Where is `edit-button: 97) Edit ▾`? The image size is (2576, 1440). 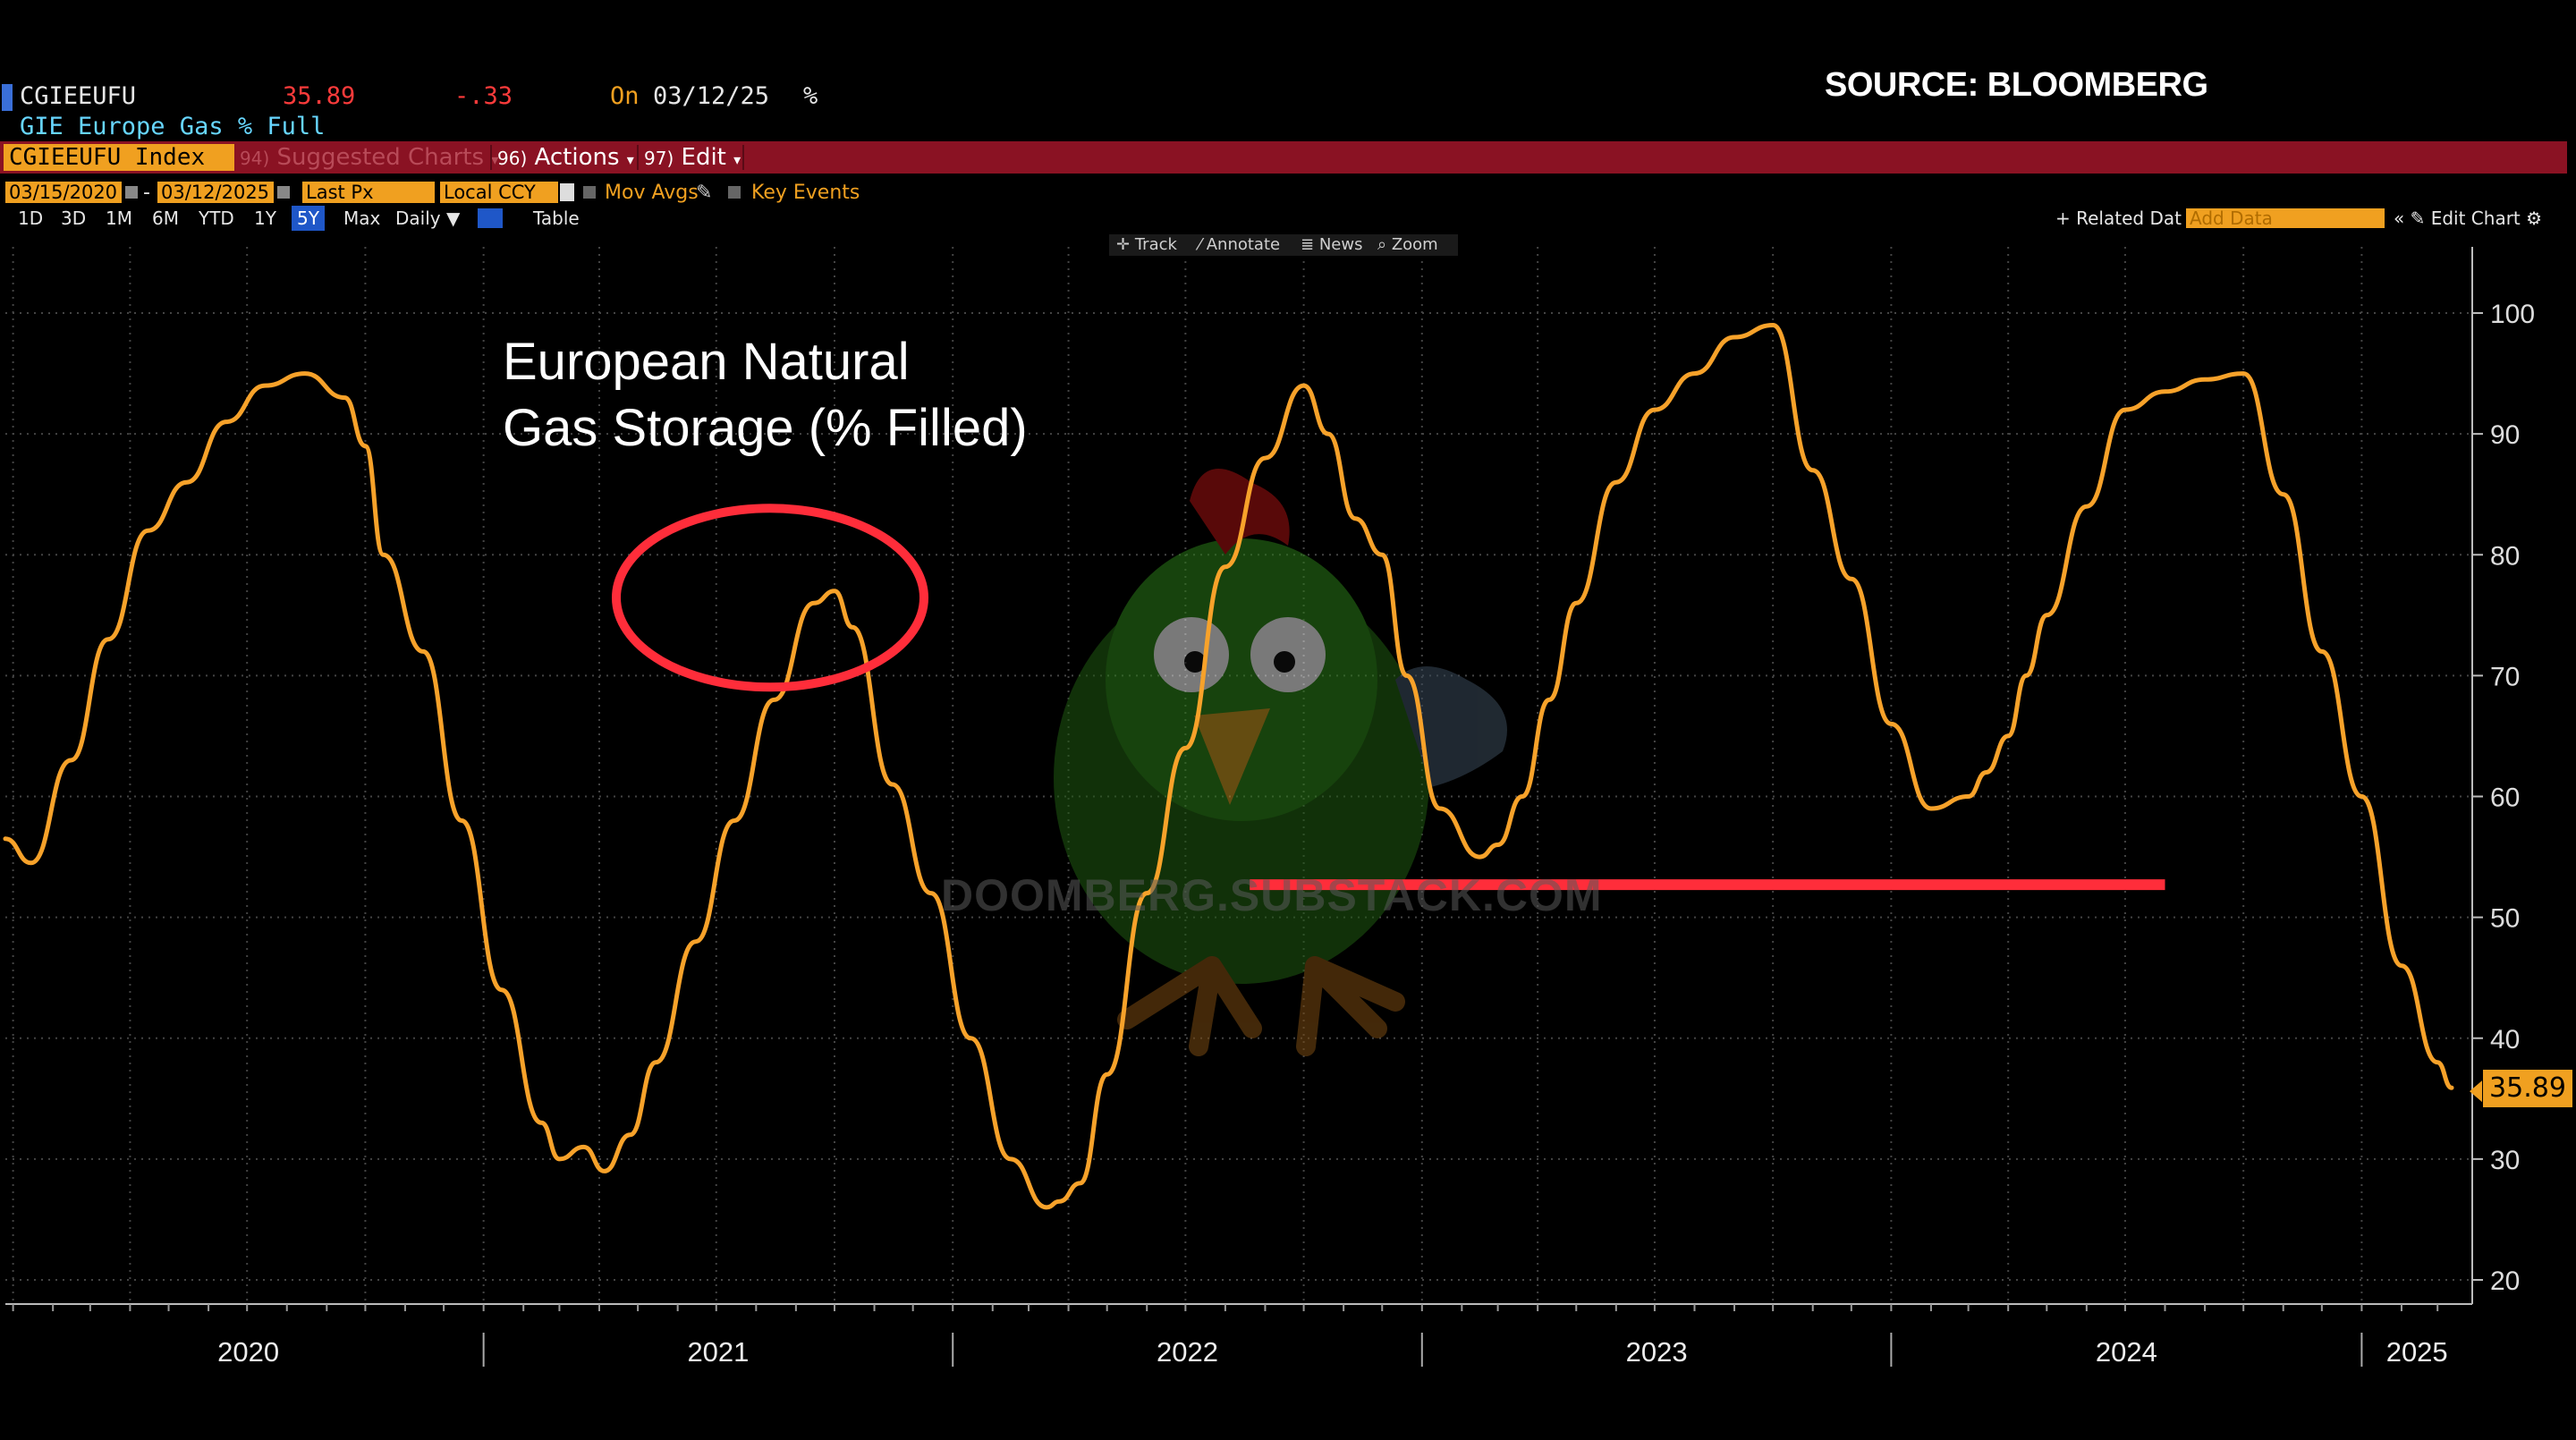
edit-button: 97) Edit ▾ is located at coordinates (692, 157).